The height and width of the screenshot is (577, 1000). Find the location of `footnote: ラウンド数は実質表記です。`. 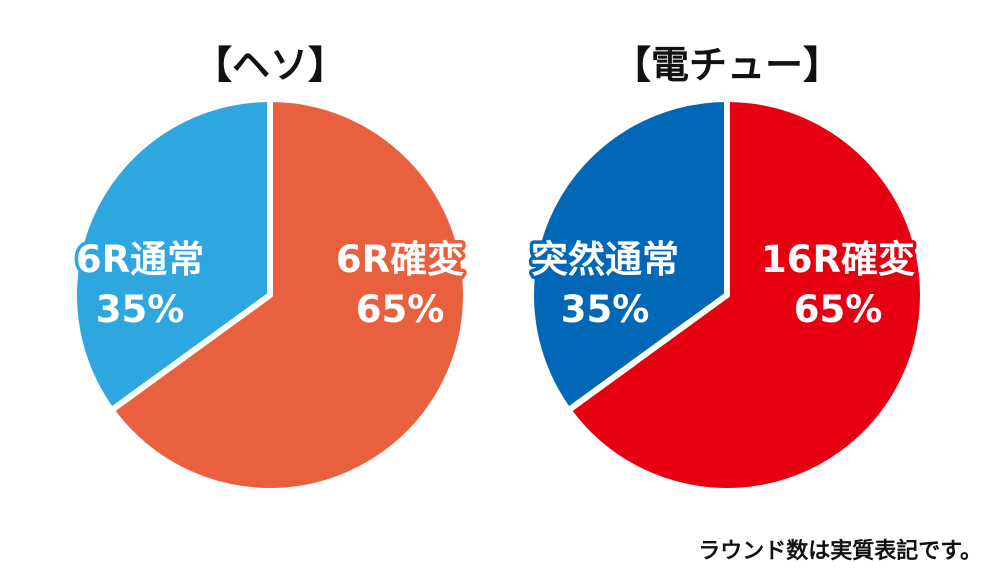

footnote: ラウンド数は実質表記です。 is located at coordinates (840, 551).